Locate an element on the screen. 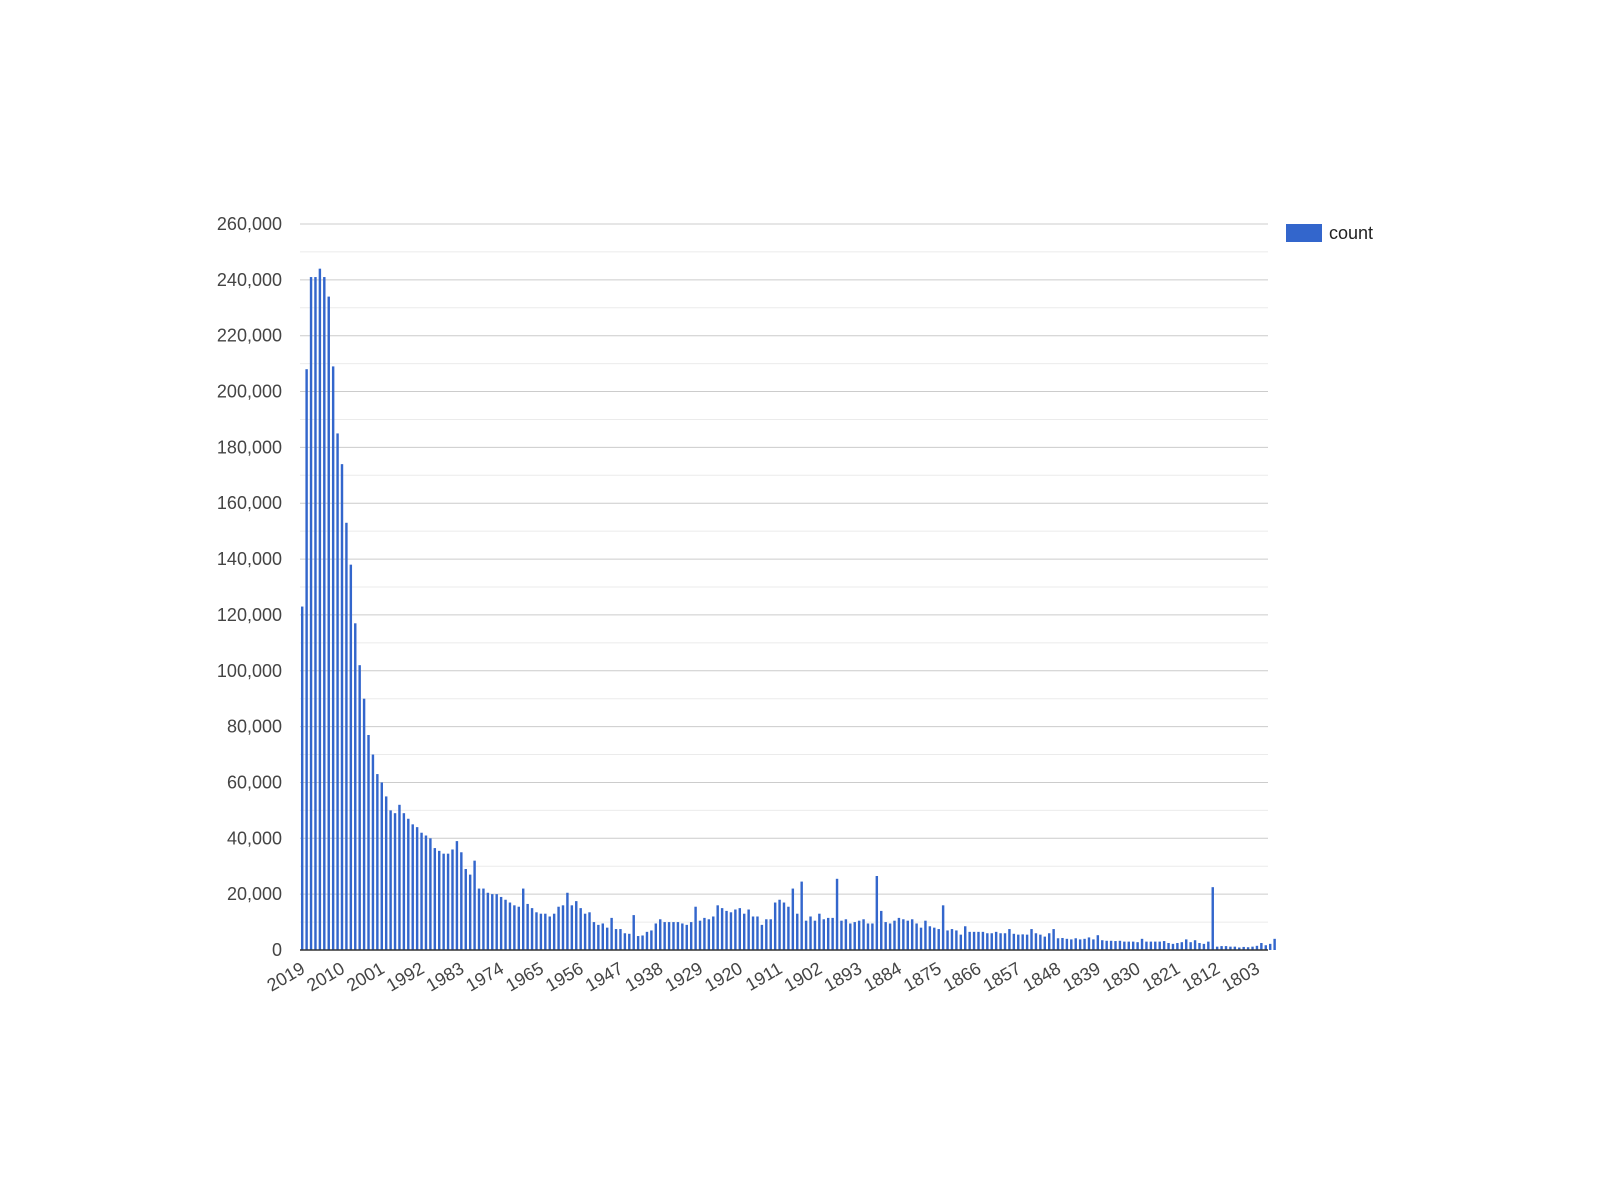 This screenshot has width=1600, height=1200. bar-1972 is located at coordinates (510, 926).